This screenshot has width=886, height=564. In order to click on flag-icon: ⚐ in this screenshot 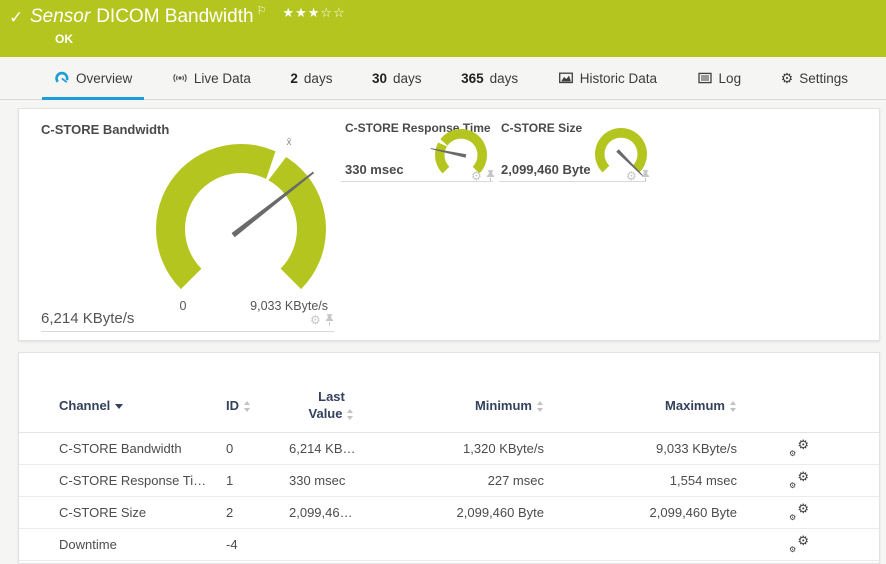, I will do `click(261, 11)`.